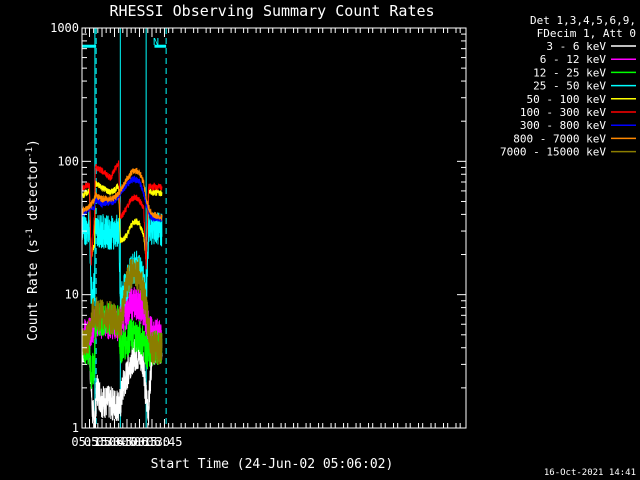 The width and height of the screenshot is (640, 480). What do you see at coordinates (102, 442) in the screenshot?
I see `x-tick-label: 05:30` at bounding box center [102, 442].